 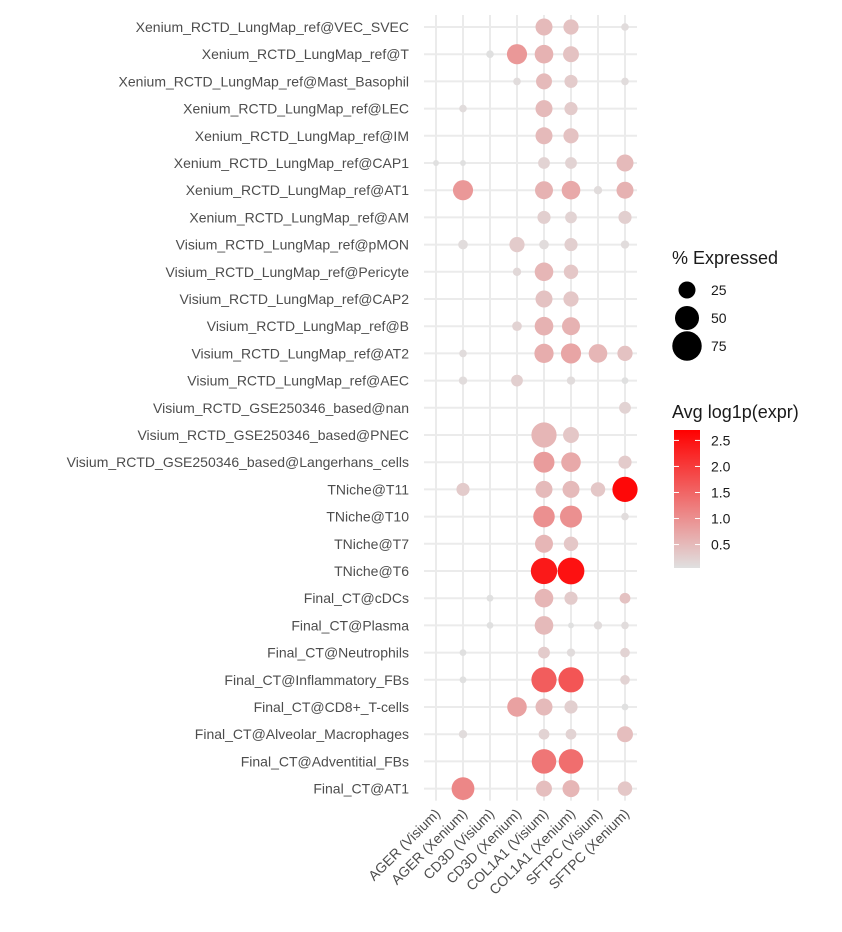 What do you see at coordinates (297, 190) in the screenshot?
I see `y-tick-label: Xenium_RCTD_LungMap_ref@AT1` at bounding box center [297, 190].